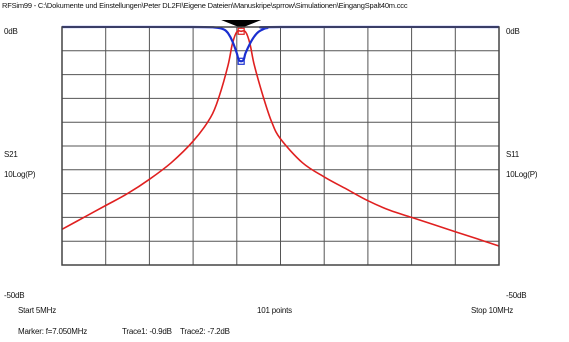 This screenshot has width=569, height=342. Describe the element at coordinates (516, 295) in the screenshot. I see `y-right-bottom-label: -50dB` at that location.